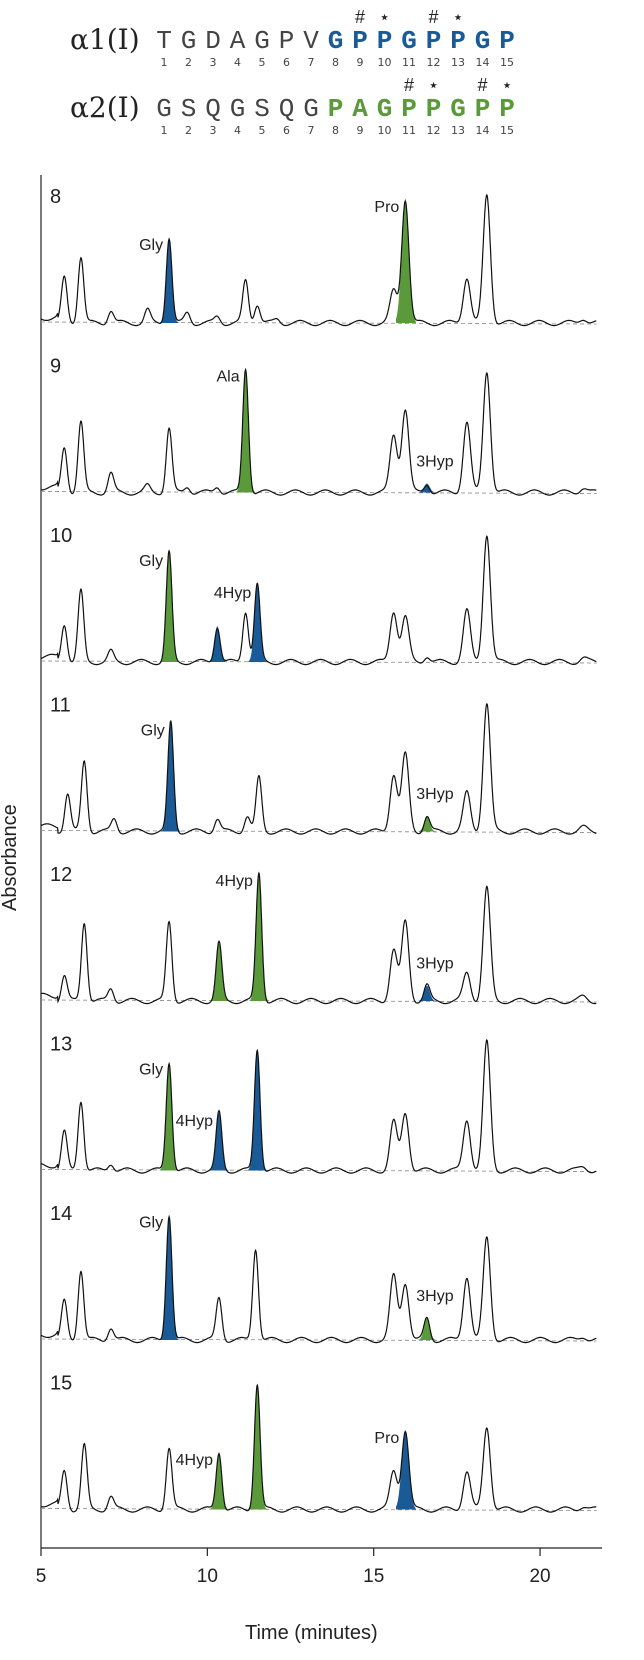  I want to click on residue-number: 1, so click(164, 62).